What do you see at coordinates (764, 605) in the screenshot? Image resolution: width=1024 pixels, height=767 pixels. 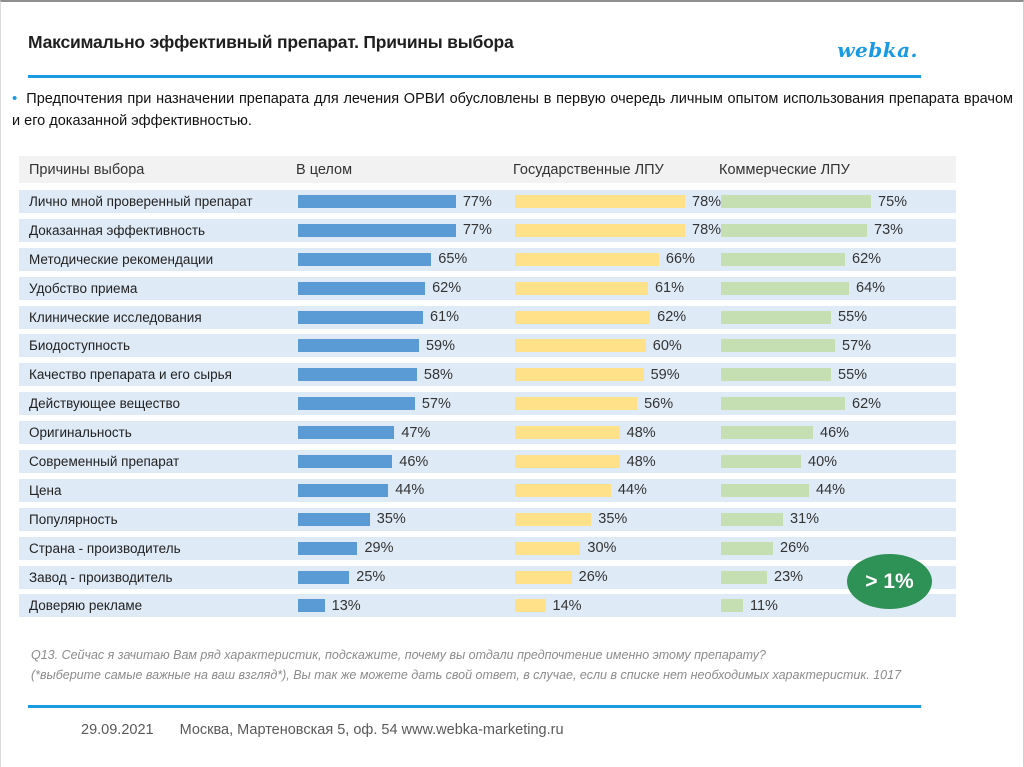 I see `bar-value: 11%` at bounding box center [764, 605].